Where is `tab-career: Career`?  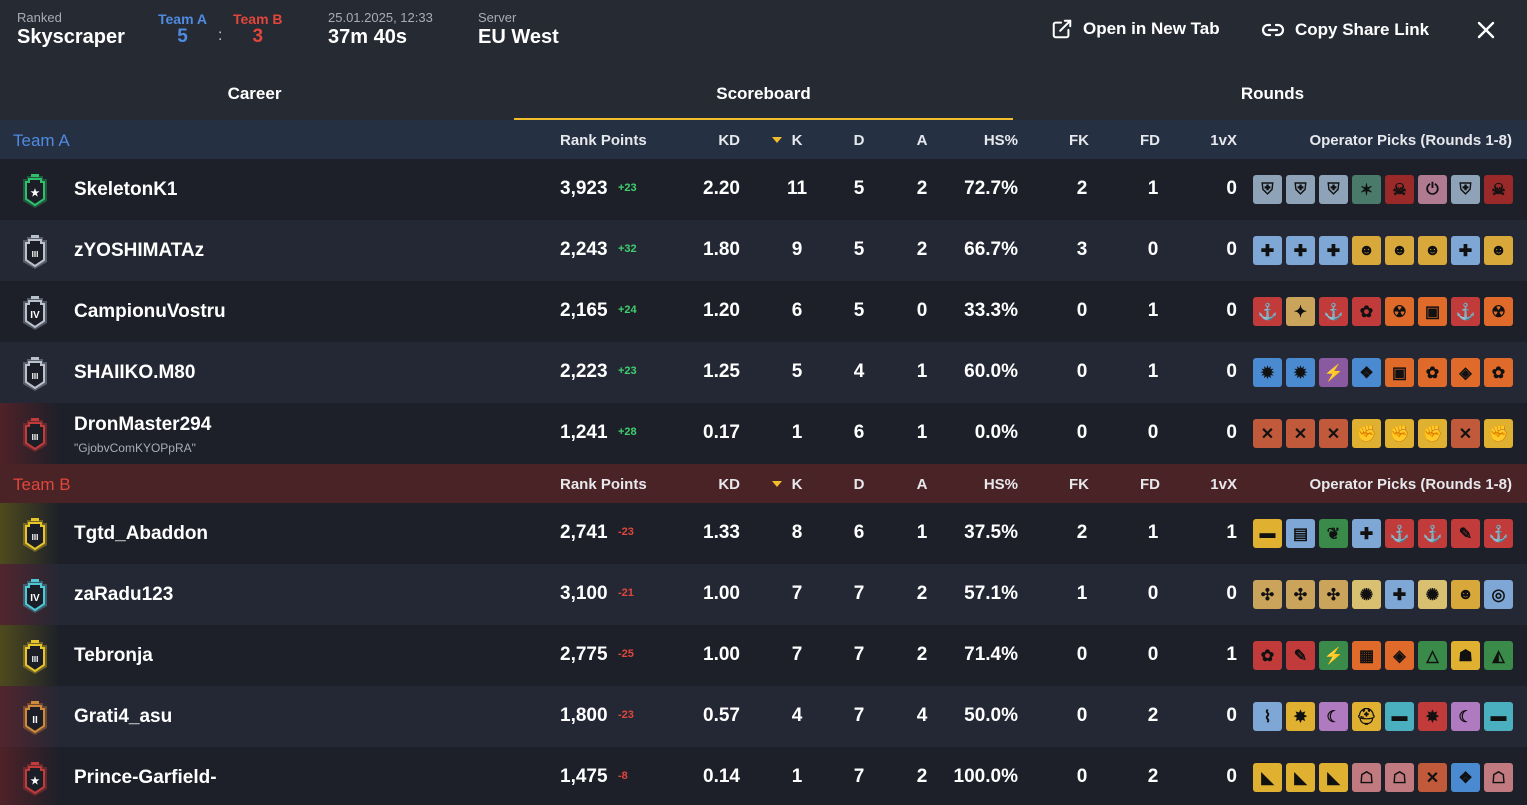
tab-career: Career is located at coordinates (254, 93).